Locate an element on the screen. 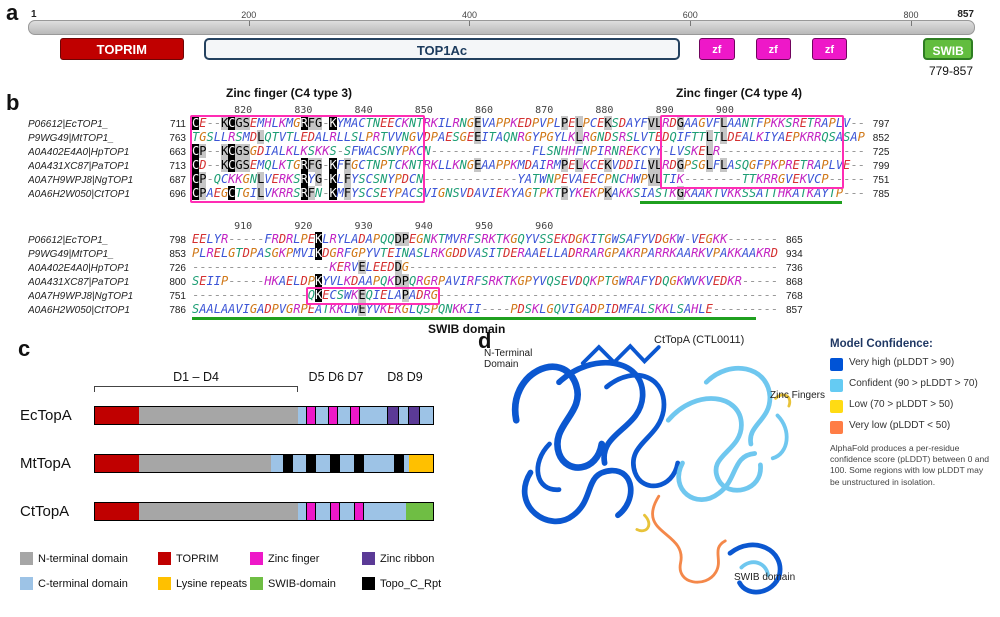 This screenshot has height=617, width=1000. residue: W is located at coordinates (362, 151).